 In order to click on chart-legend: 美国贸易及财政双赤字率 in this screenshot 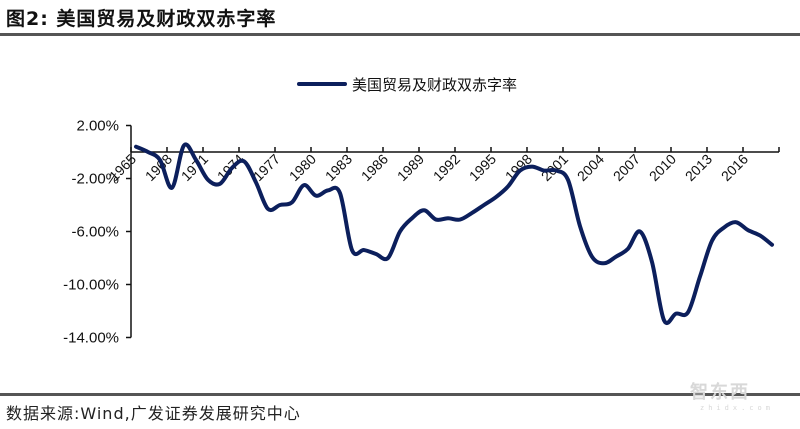, I will do `click(407, 85)`.